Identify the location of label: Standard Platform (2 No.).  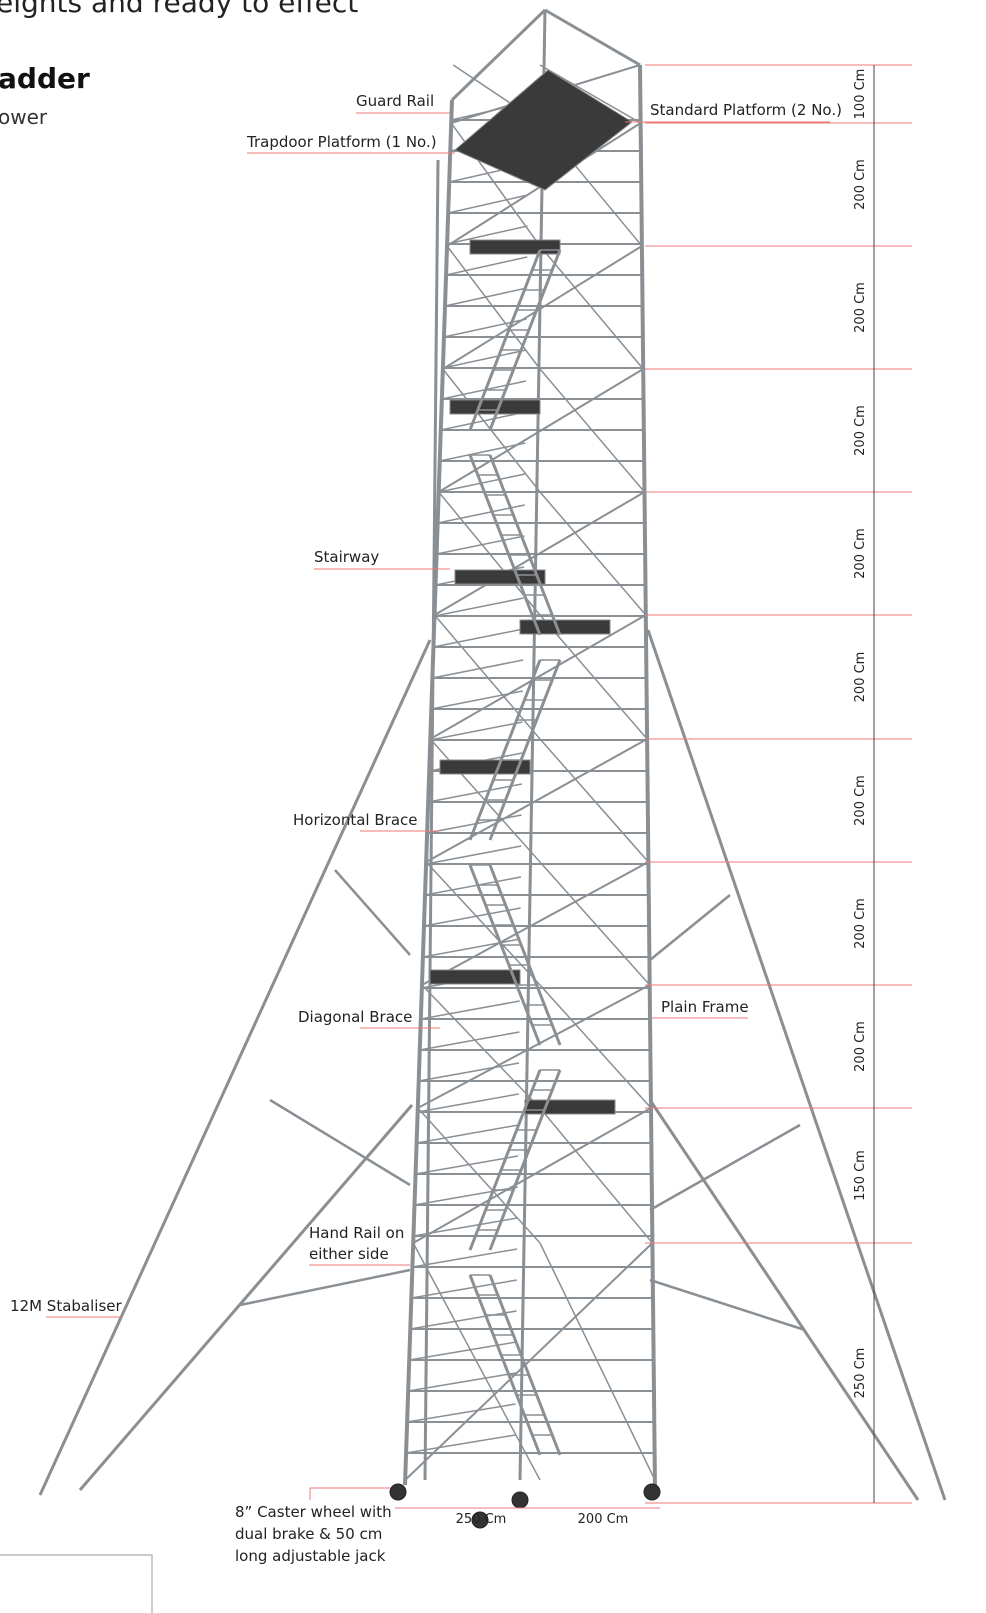
(746, 110).